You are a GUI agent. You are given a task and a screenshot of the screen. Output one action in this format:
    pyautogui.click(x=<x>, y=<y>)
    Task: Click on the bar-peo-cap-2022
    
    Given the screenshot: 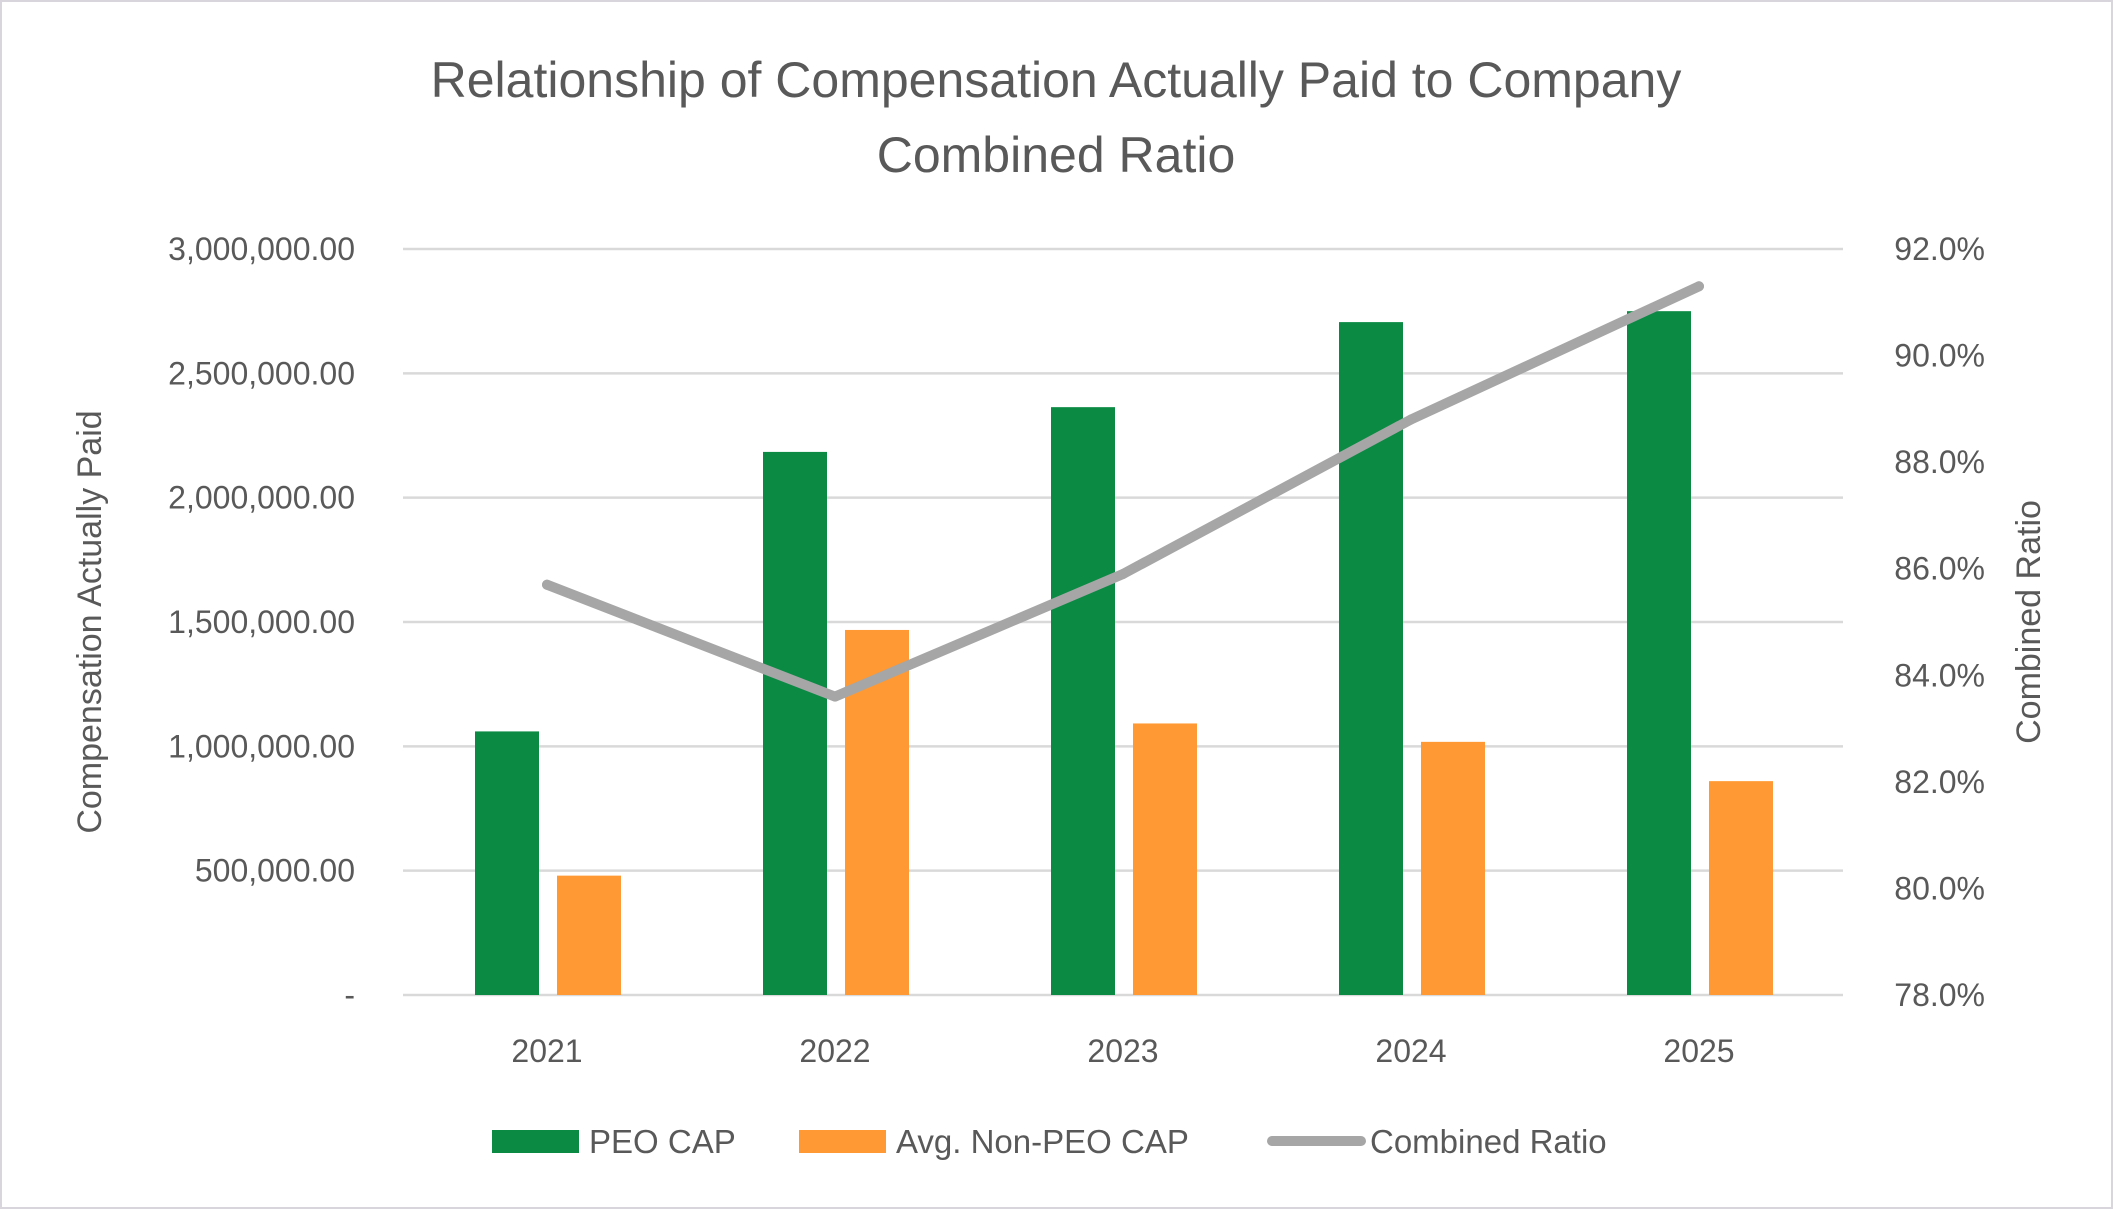 What is the action you would take?
    pyautogui.click(x=795, y=723)
    